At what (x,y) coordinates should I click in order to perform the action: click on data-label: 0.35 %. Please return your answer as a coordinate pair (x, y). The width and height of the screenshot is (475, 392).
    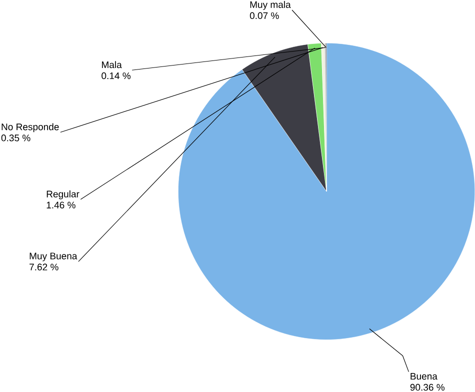
    Looking at the image, I should click on (15, 138).